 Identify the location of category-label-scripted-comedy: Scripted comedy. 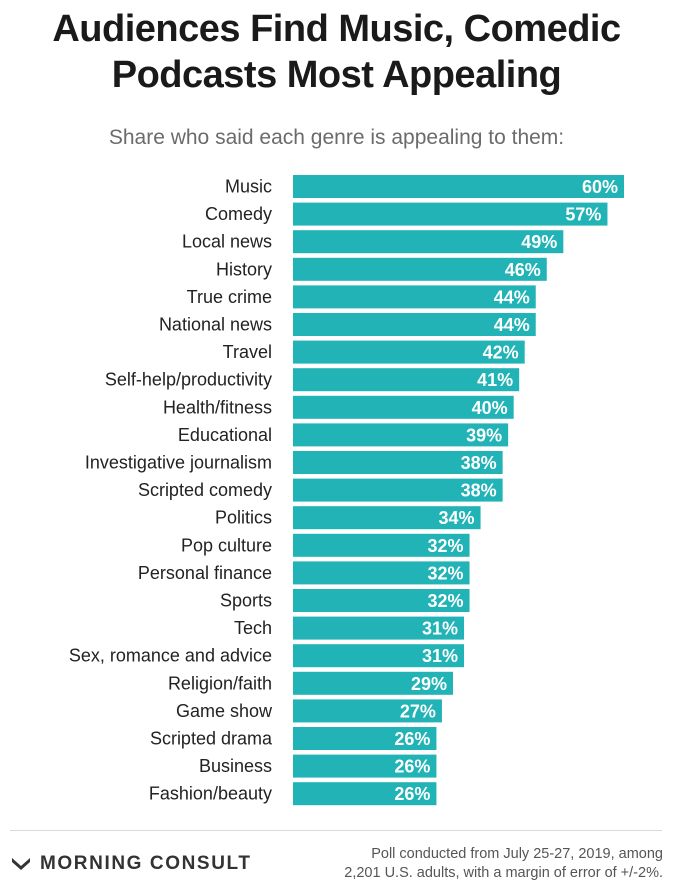
(205, 490).